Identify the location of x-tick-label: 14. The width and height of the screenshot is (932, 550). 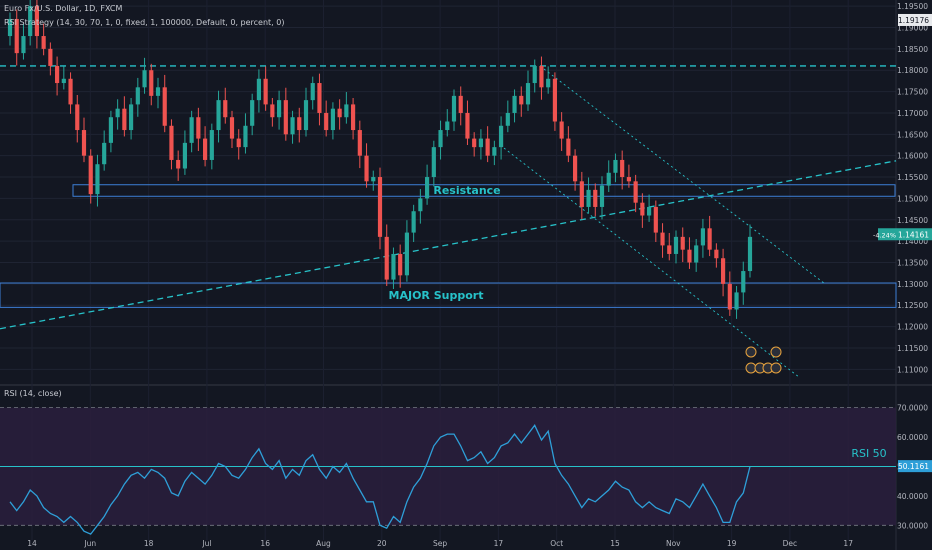
(32, 543).